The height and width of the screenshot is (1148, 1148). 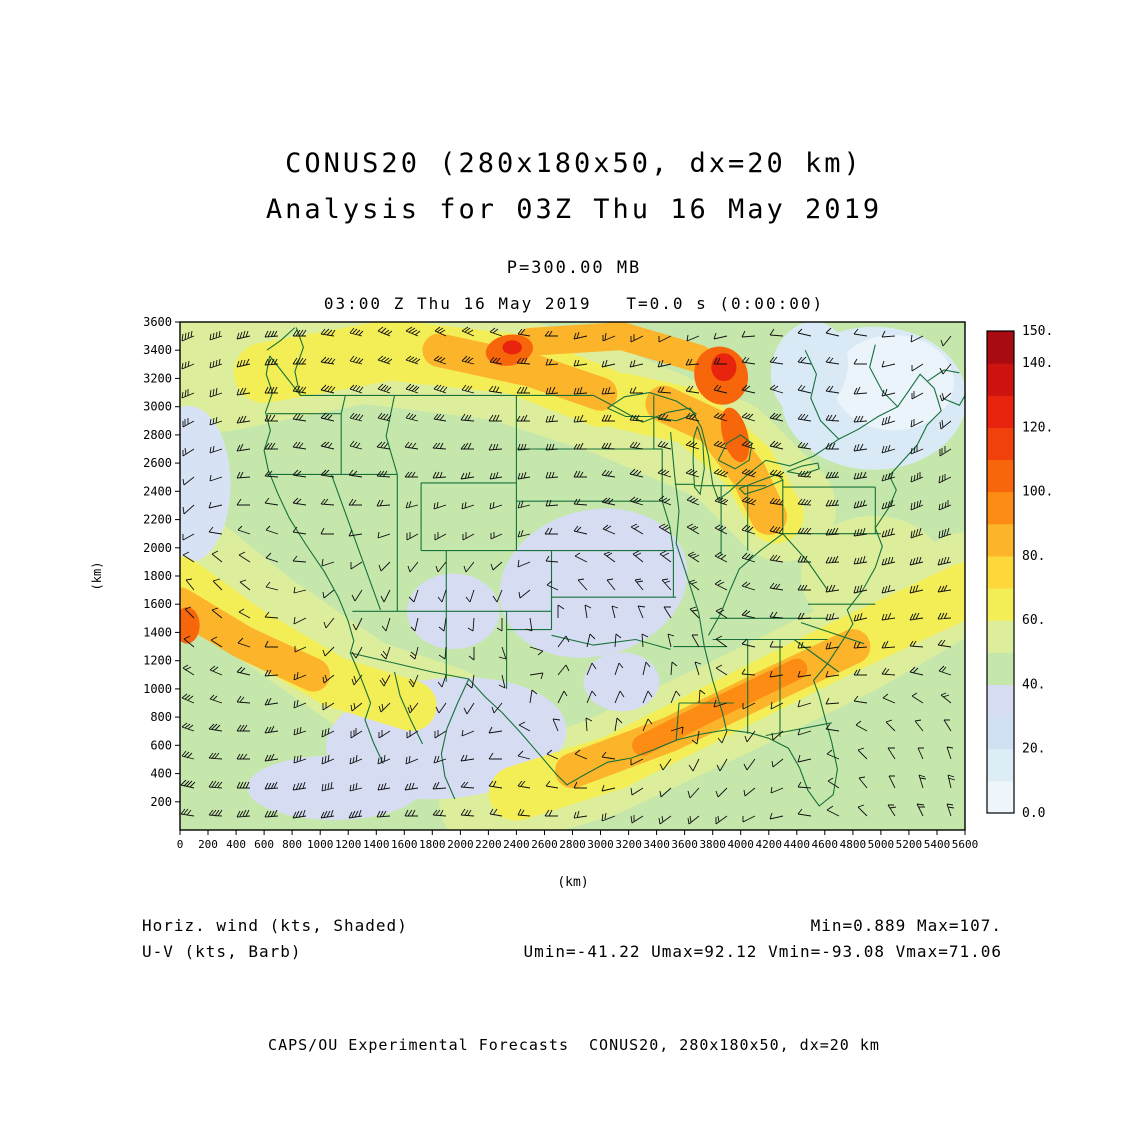 I want to click on x-tick-label: 5600, so click(x=965, y=844).